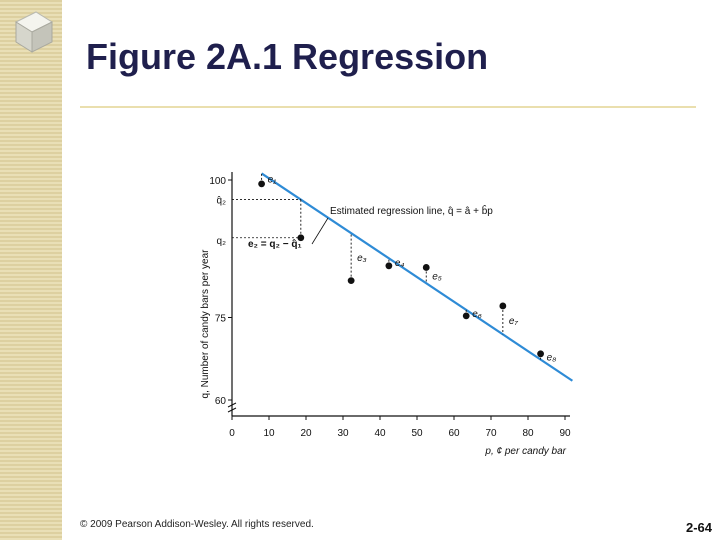 The image size is (720, 540). What do you see at coordinates (205, 324) in the screenshot?
I see `y-axis-label: q, Number of candy bars per year` at bounding box center [205, 324].